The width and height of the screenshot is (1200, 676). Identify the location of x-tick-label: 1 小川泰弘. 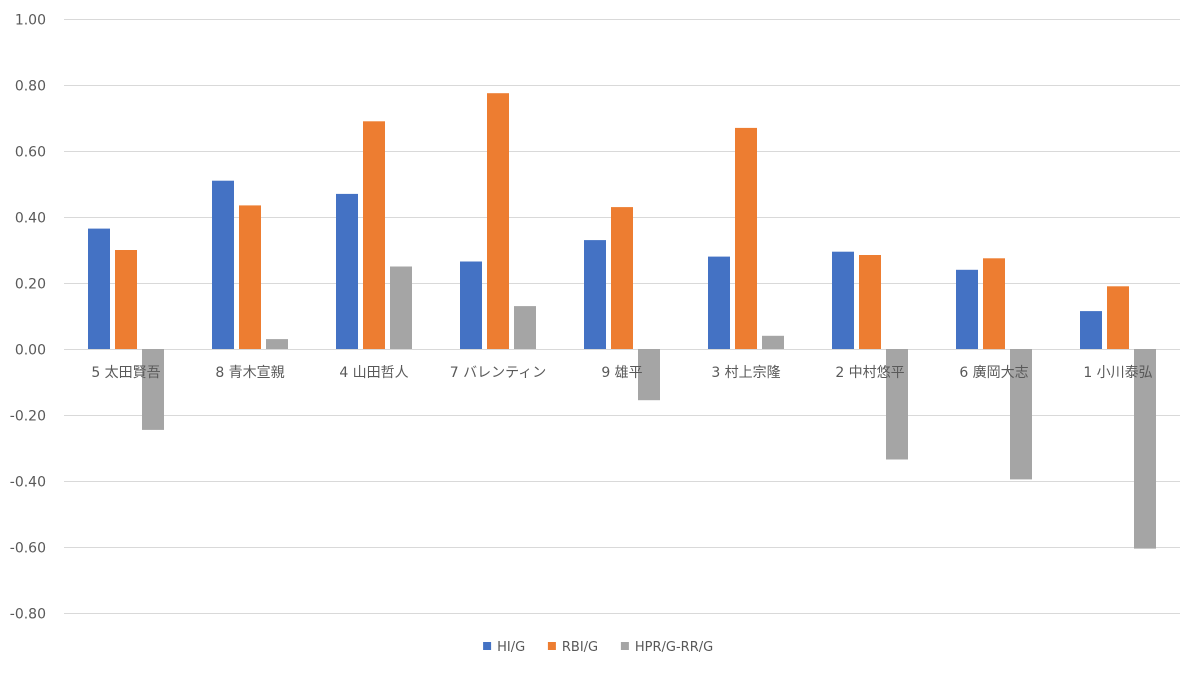
(1117, 373).